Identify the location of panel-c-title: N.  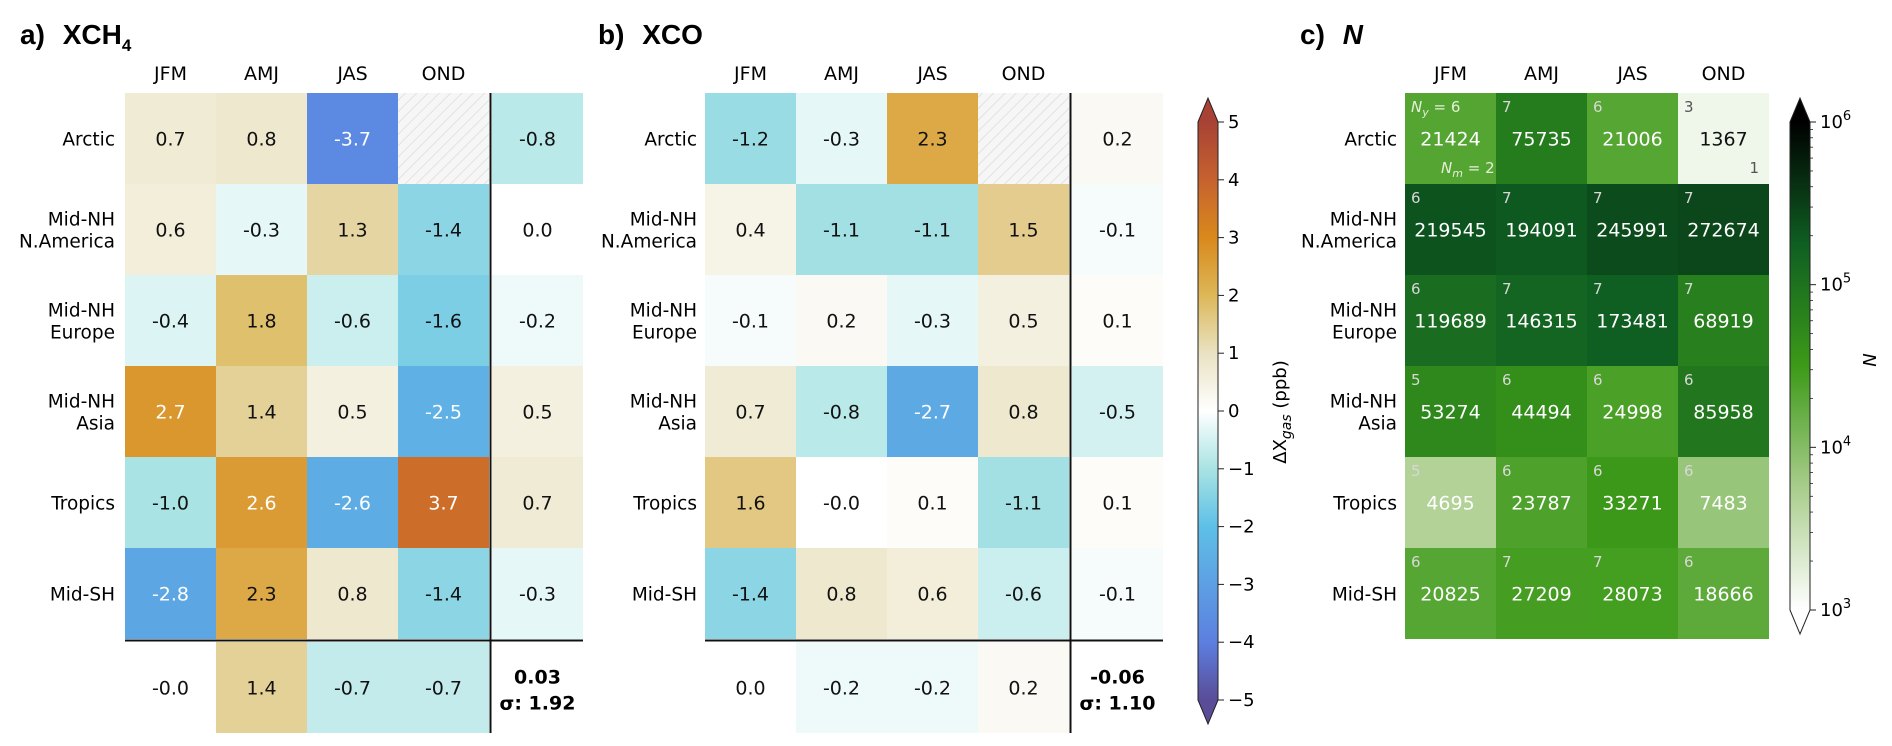
(1353, 34).